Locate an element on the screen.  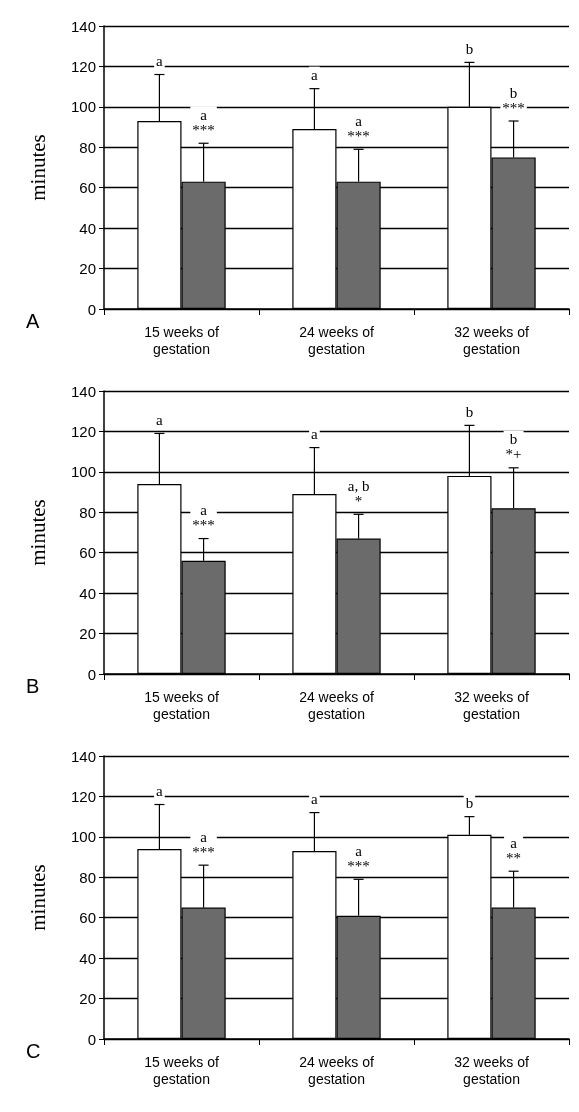
annotation: a ** is located at coordinates (514, 850).